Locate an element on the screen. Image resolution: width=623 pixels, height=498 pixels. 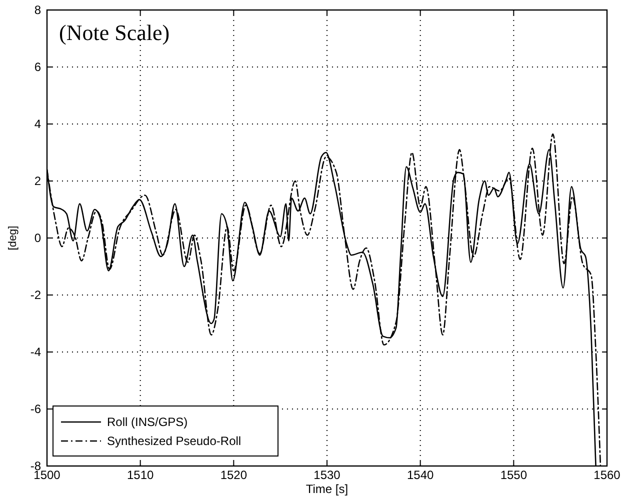
annotation: (Note Scale) is located at coordinates (114, 32).